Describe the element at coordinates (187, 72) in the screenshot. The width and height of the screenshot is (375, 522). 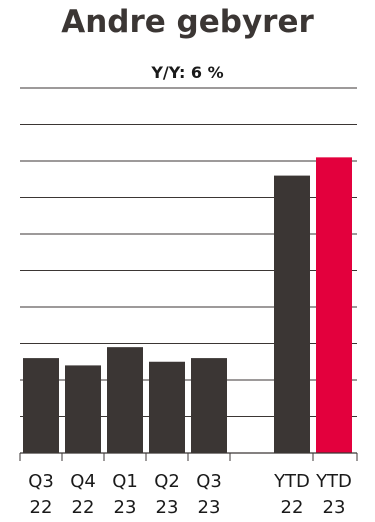
I see `chart-subtitle: Y/Y: 6 %` at that location.